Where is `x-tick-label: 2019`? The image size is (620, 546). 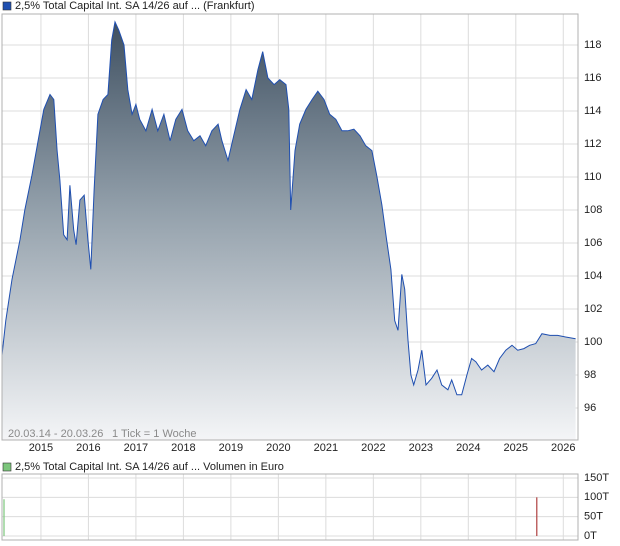 x-tick-label: 2019 is located at coordinates (231, 448).